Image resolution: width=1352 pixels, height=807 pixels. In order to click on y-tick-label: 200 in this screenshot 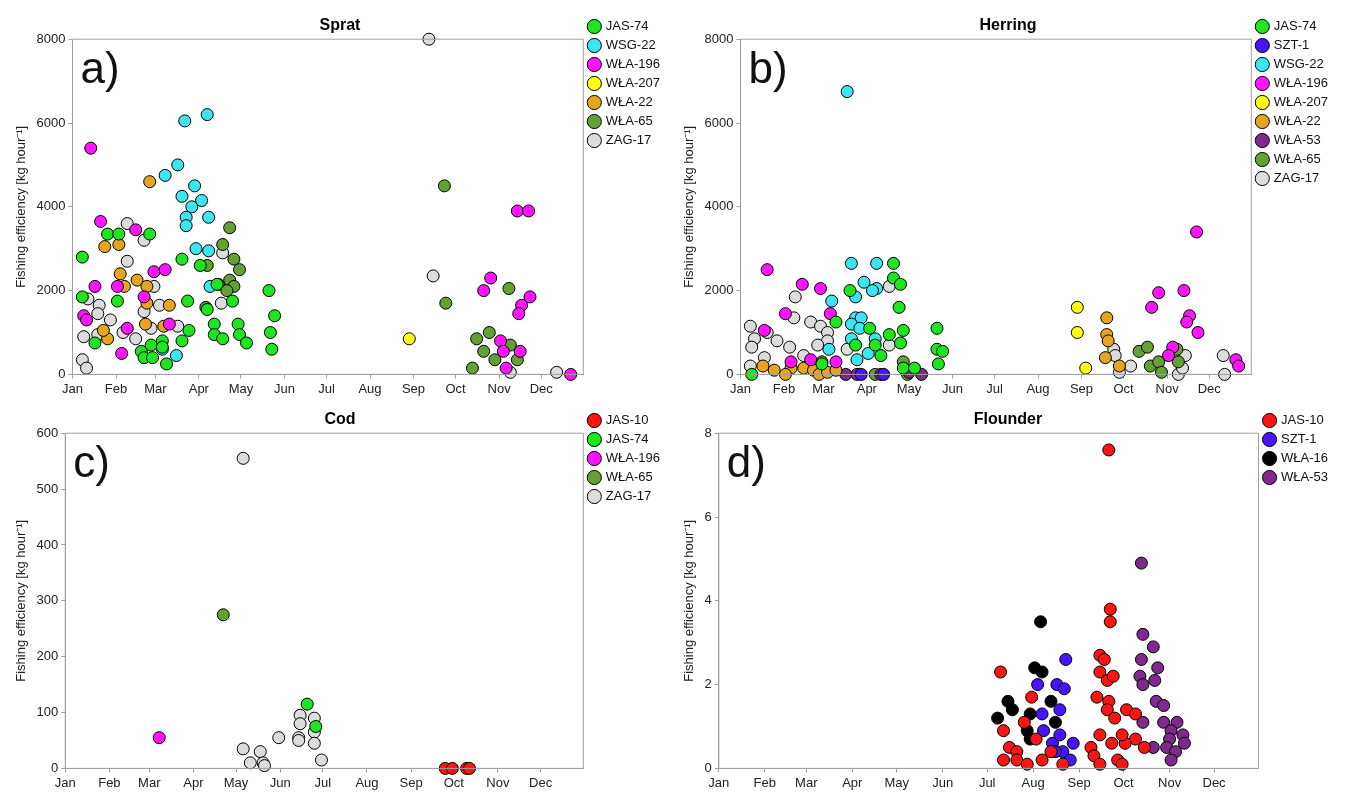, I will do `click(47, 656)`.